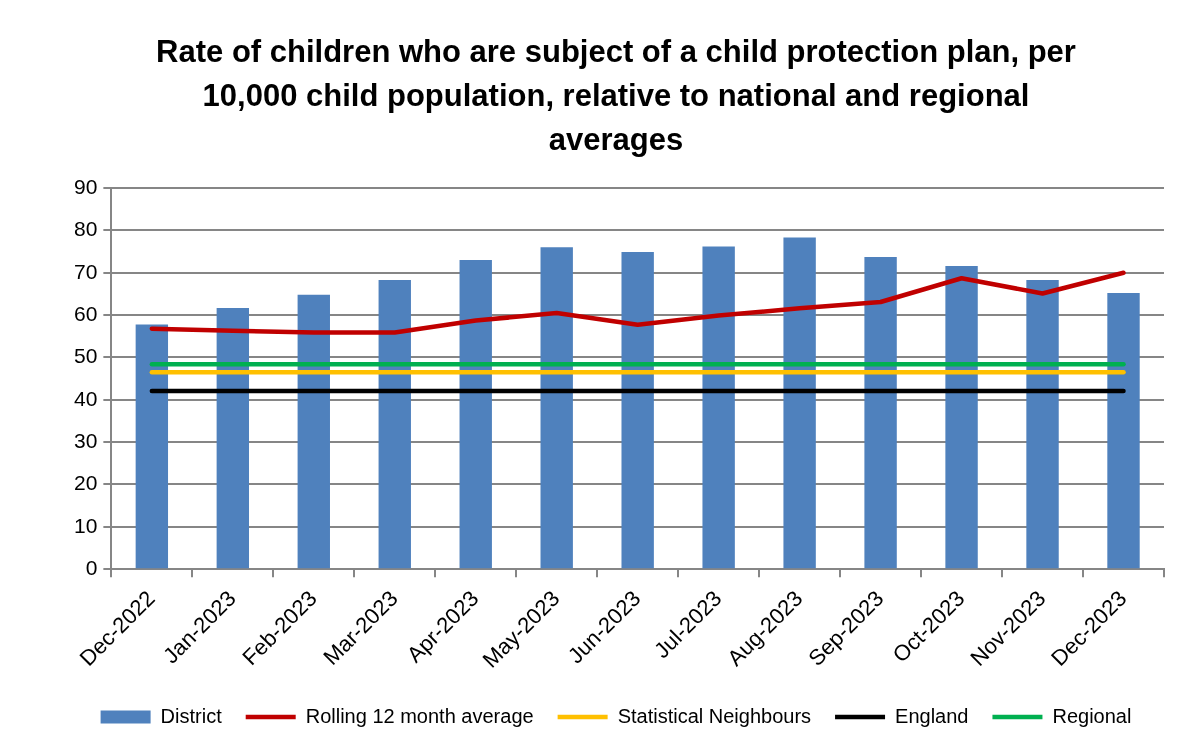  What do you see at coordinates (714, 715) in the screenshot?
I see `legend-label: Statistical Neighbours` at bounding box center [714, 715].